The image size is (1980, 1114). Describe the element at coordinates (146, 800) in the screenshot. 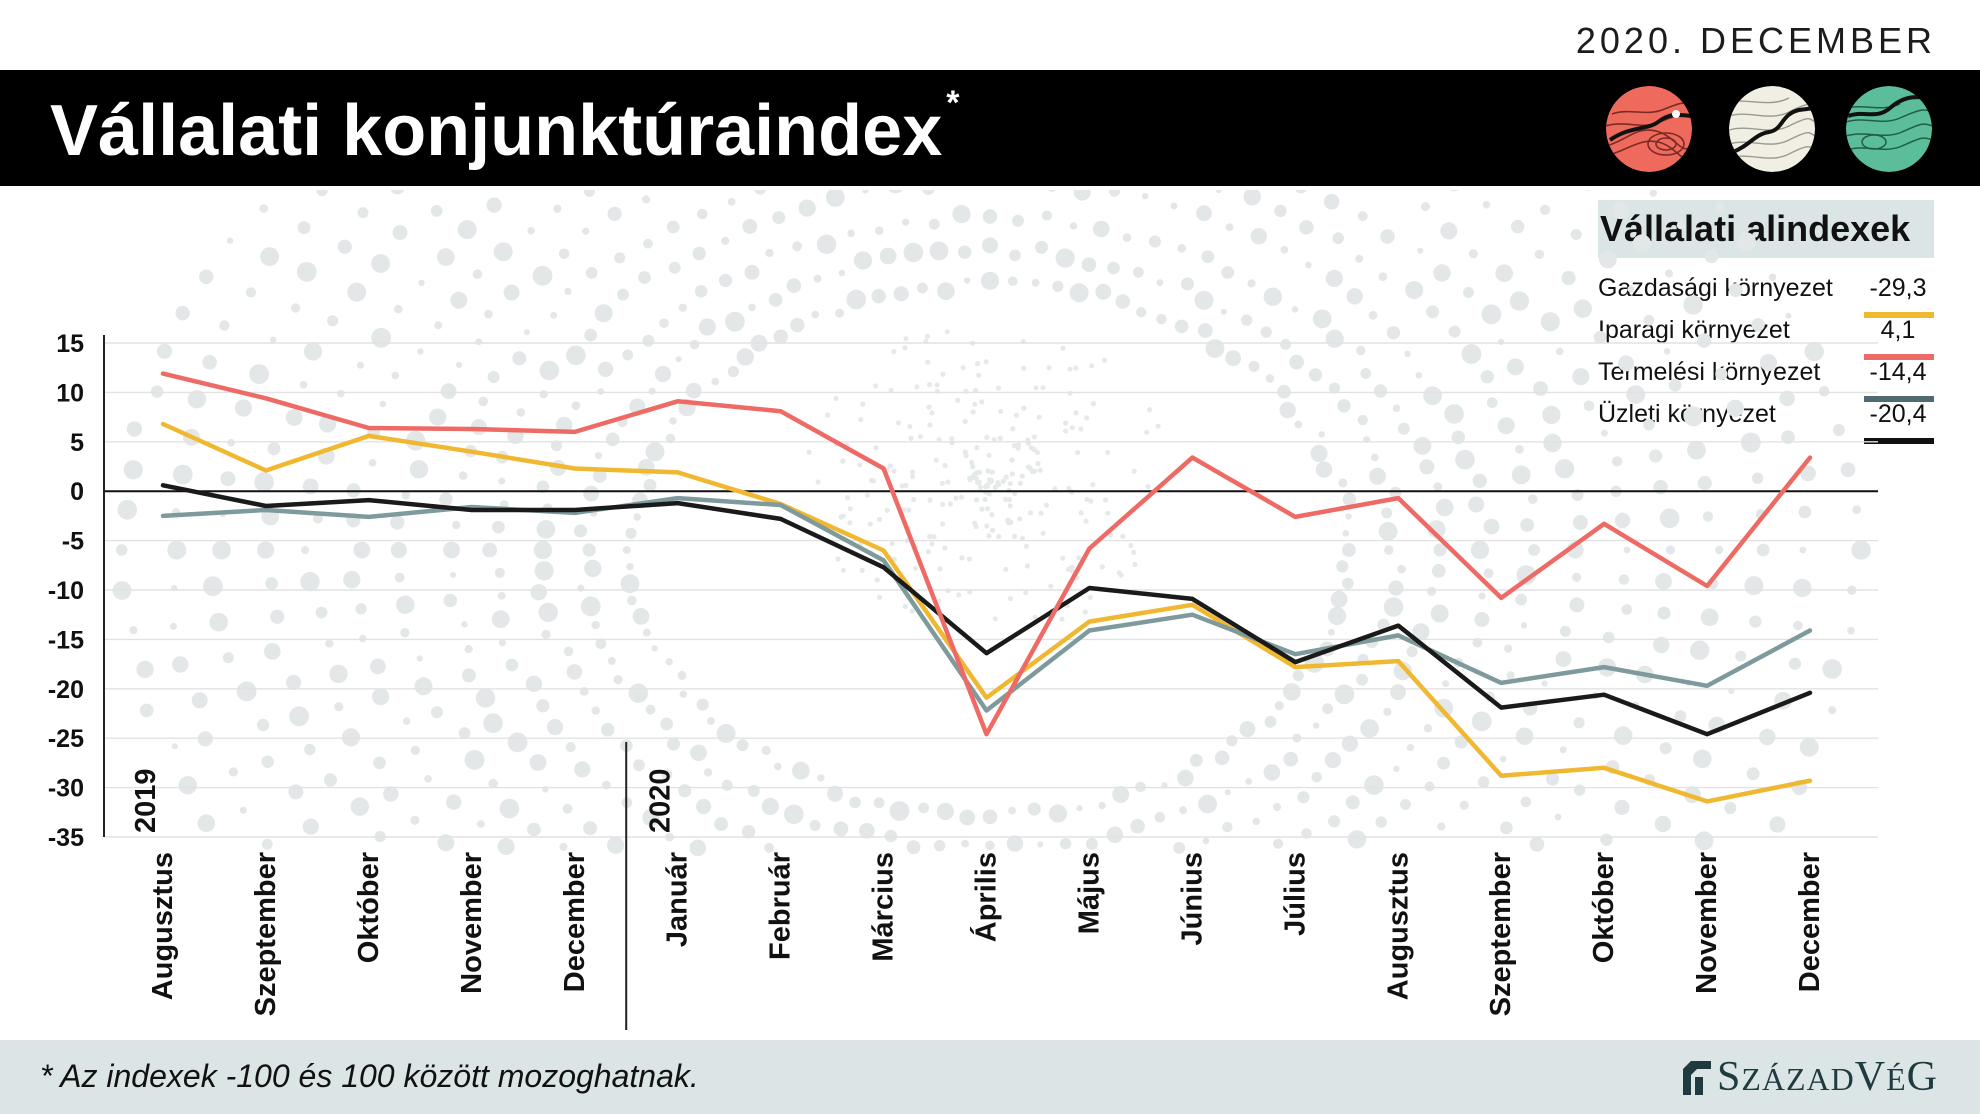

I see `year-label: 2019` at that location.